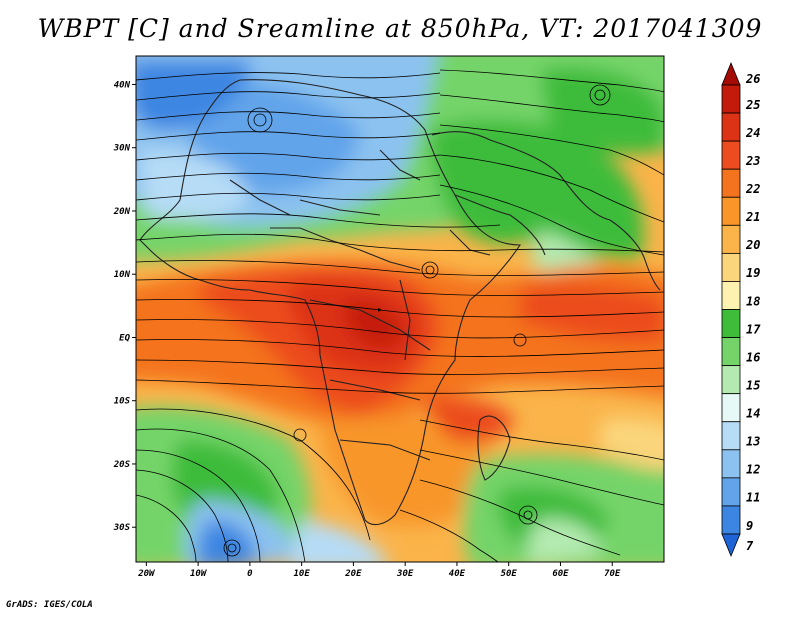  I want to click on colorbar-label: 18, so click(753, 301).